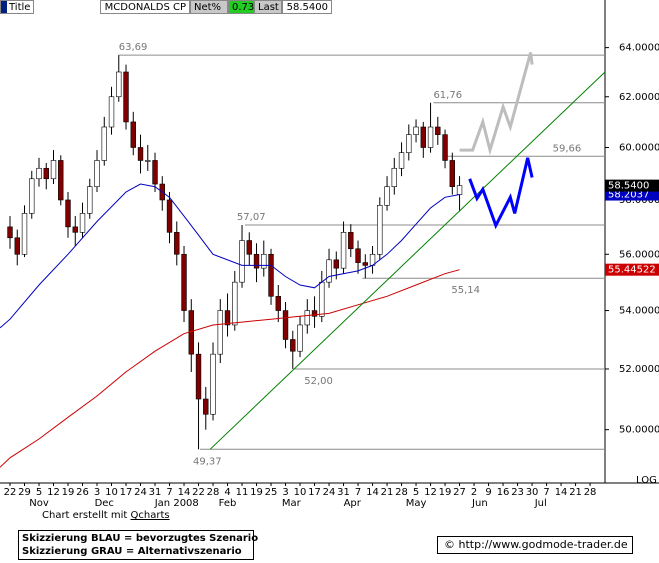 The height and width of the screenshot is (563, 659). Describe the element at coordinates (241, 7) in the screenshot. I see `net-value: 0.73` at that location.